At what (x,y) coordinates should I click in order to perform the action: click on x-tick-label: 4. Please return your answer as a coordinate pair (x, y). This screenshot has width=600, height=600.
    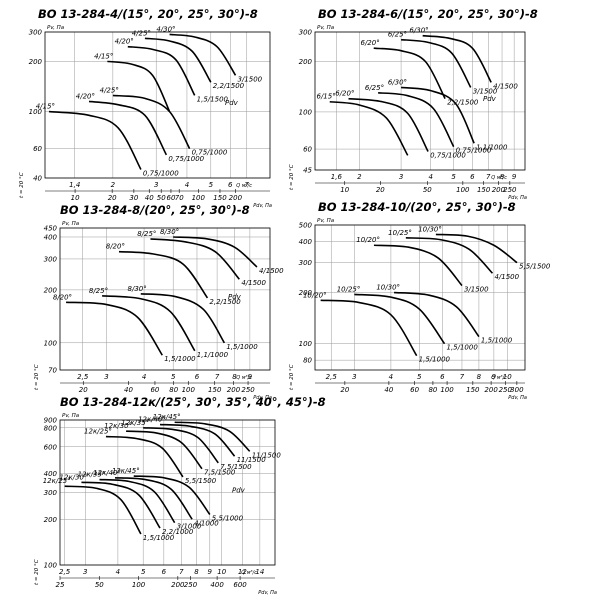
    Looking at the image, I should click on (144, 377).